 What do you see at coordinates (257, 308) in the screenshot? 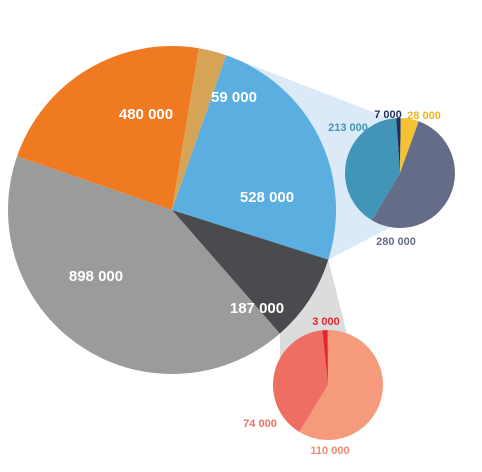
I see `slice-value-label: 187 000` at bounding box center [257, 308].